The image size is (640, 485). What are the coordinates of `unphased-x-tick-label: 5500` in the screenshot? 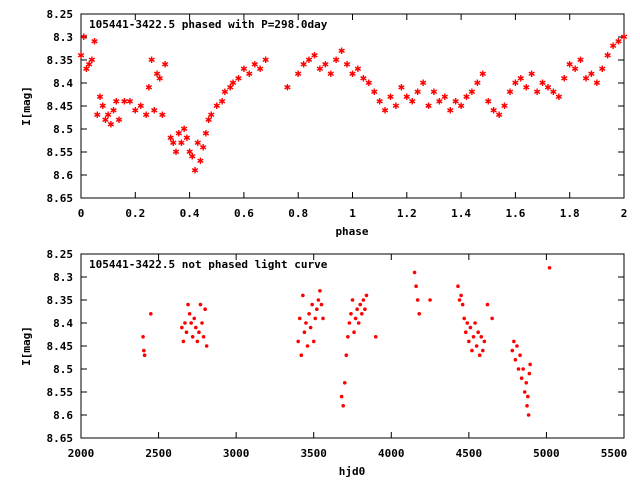 It's located at (614, 453).